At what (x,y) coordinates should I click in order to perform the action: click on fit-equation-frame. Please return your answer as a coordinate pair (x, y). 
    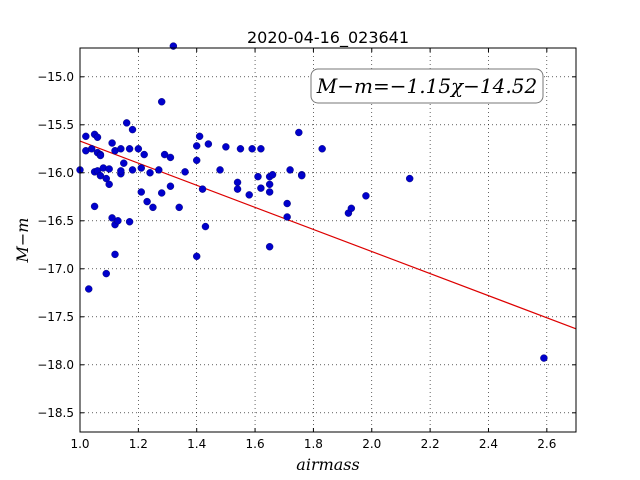
    Looking at the image, I should click on (427, 86).